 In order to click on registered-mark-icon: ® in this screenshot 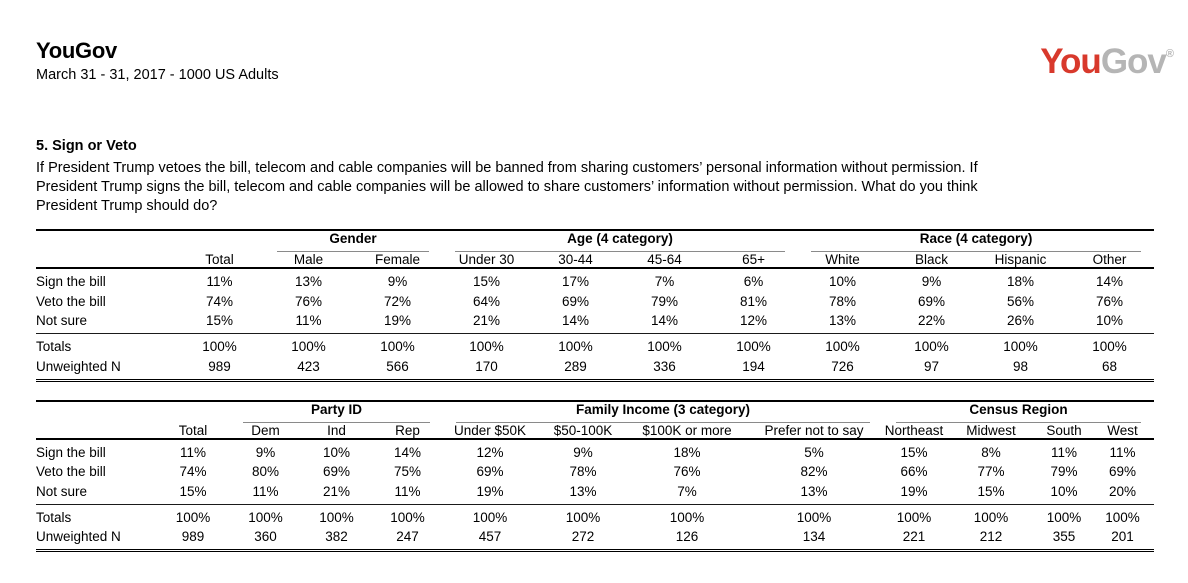, I will do `click(1169, 54)`.